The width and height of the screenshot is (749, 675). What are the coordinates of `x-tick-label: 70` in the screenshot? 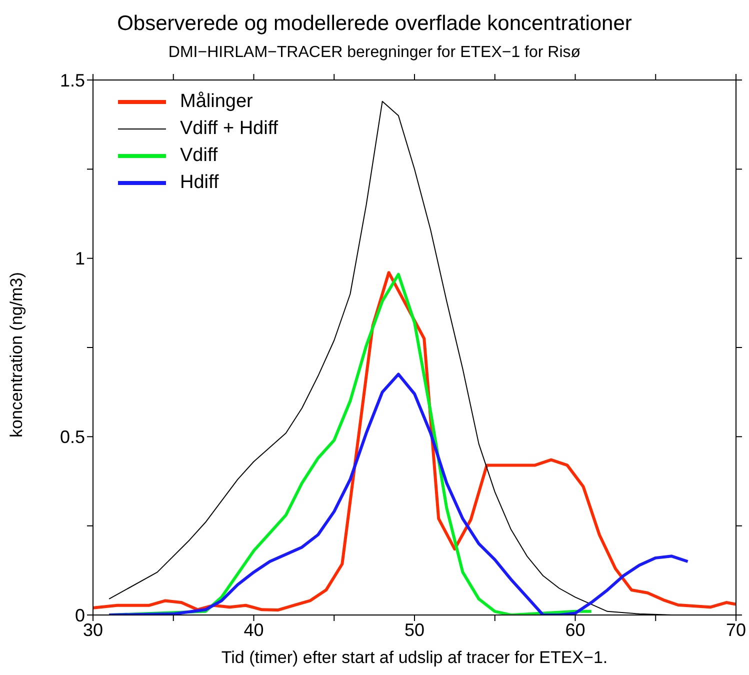 It's located at (736, 630).